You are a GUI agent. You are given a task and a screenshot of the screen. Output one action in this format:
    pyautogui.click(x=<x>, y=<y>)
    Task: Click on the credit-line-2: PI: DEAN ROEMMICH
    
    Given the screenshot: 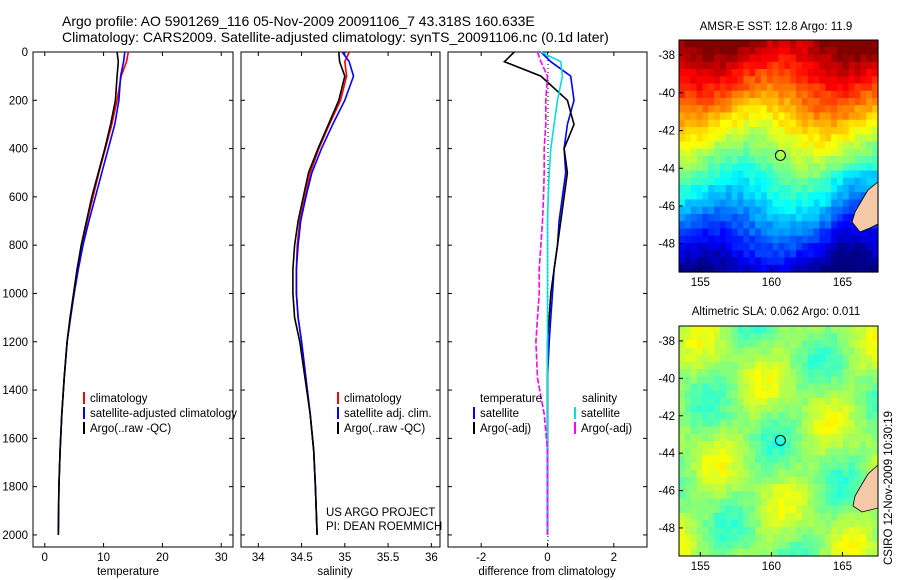 What is the action you would take?
    pyautogui.click(x=384, y=527)
    